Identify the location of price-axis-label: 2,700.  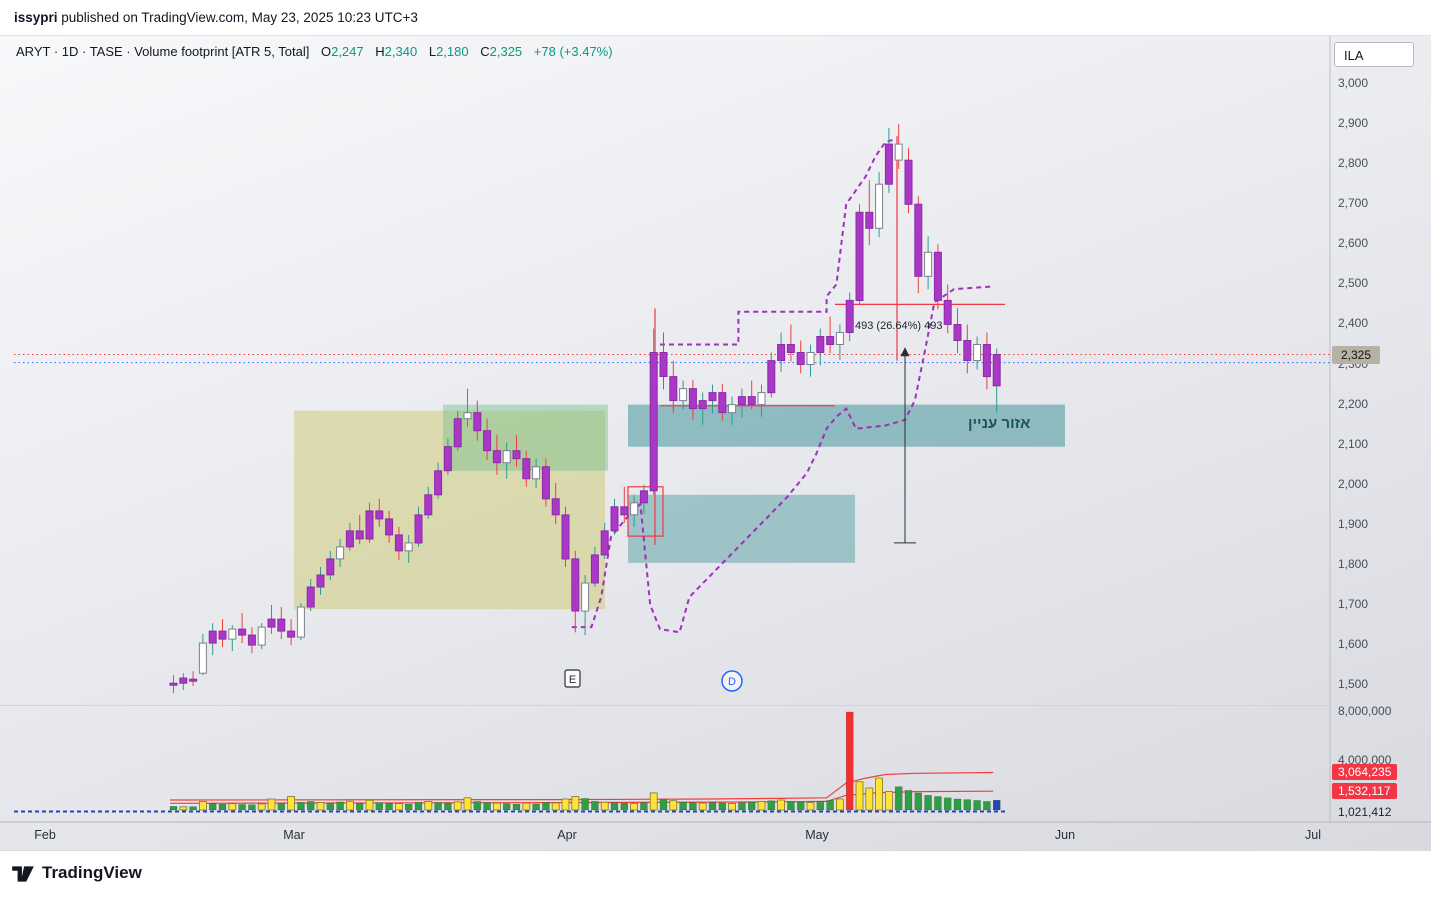
(1353, 203).